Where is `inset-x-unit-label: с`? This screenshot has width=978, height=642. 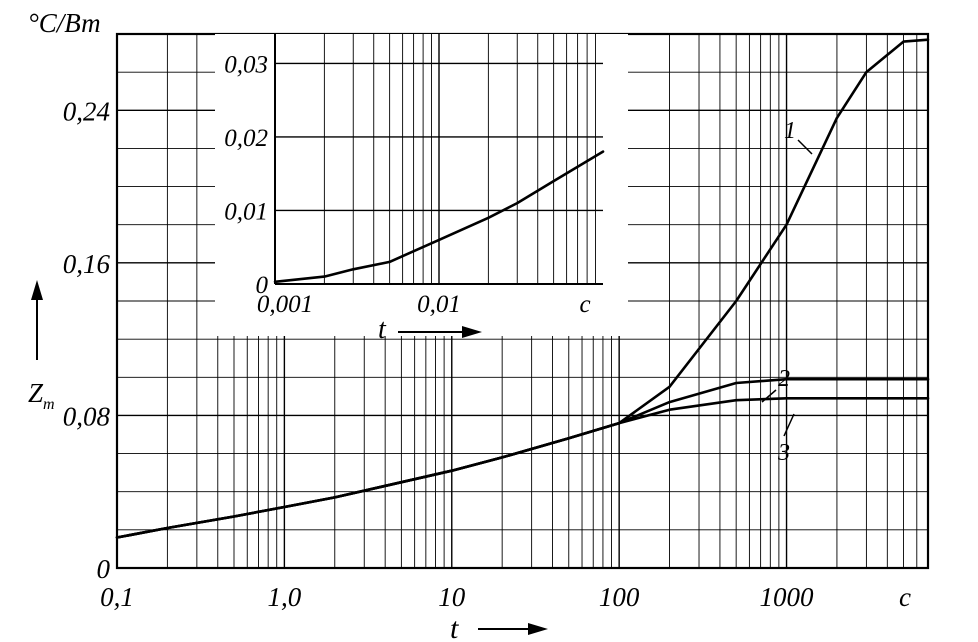 inset-x-unit-label: с is located at coordinates (584, 304).